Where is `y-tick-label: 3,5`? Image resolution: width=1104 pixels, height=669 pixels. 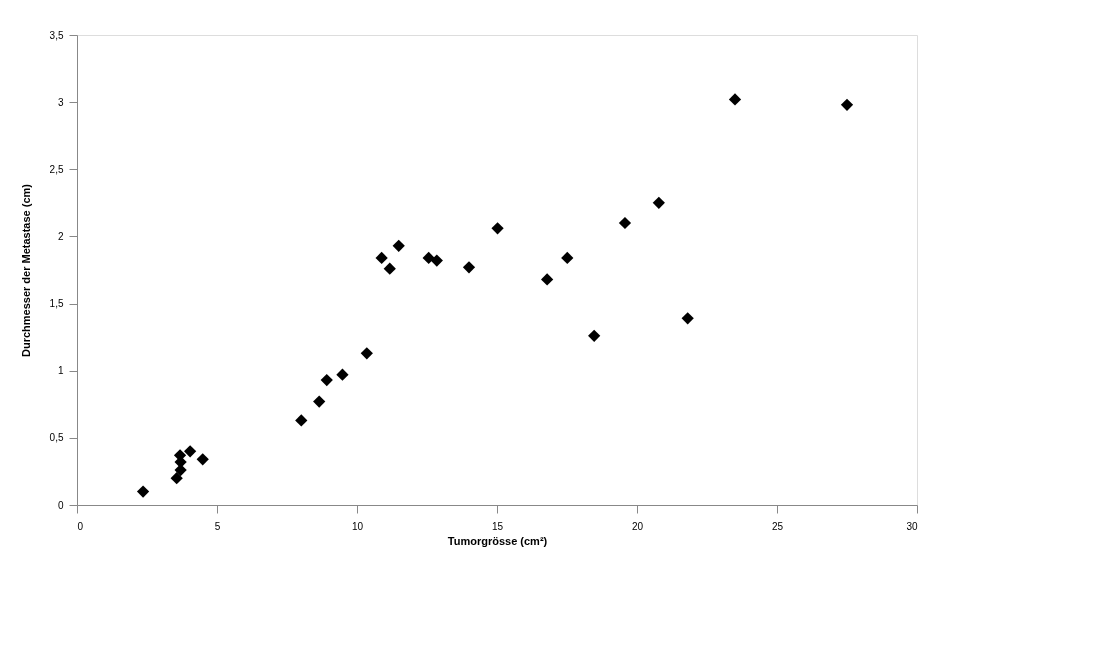 y-tick-label: 3,5 is located at coordinates (56, 35).